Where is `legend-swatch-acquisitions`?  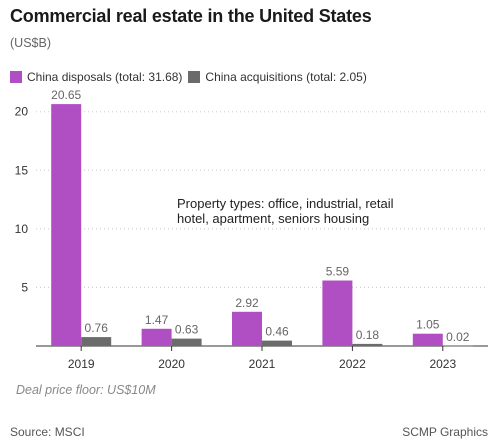 legend-swatch-acquisitions is located at coordinates (194, 77).